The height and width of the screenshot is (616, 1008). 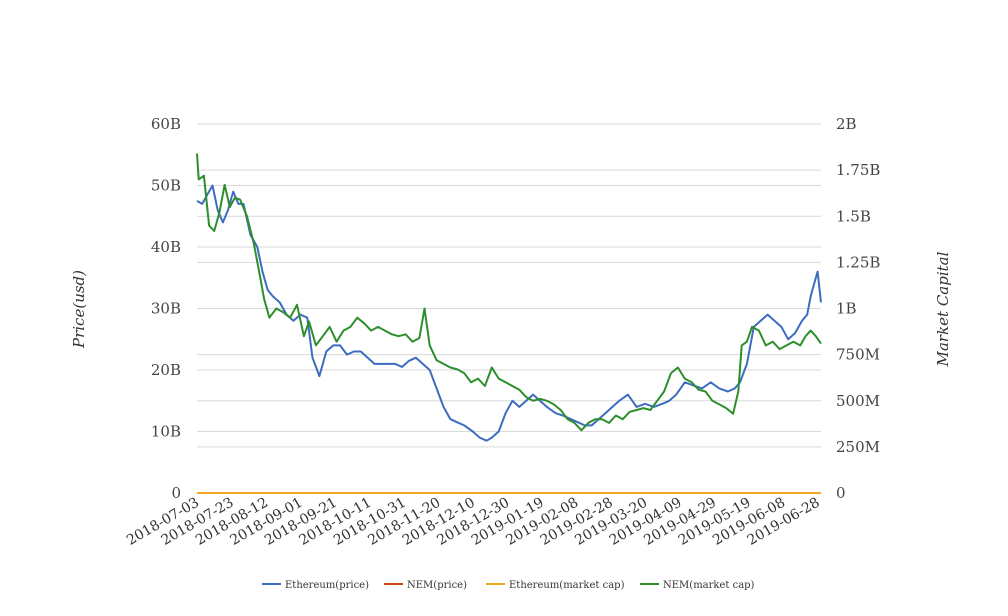 What do you see at coordinates (858, 170) in the screenshot?
I see `right-tick-label: 1.75B` at bounding box center [858, 170].